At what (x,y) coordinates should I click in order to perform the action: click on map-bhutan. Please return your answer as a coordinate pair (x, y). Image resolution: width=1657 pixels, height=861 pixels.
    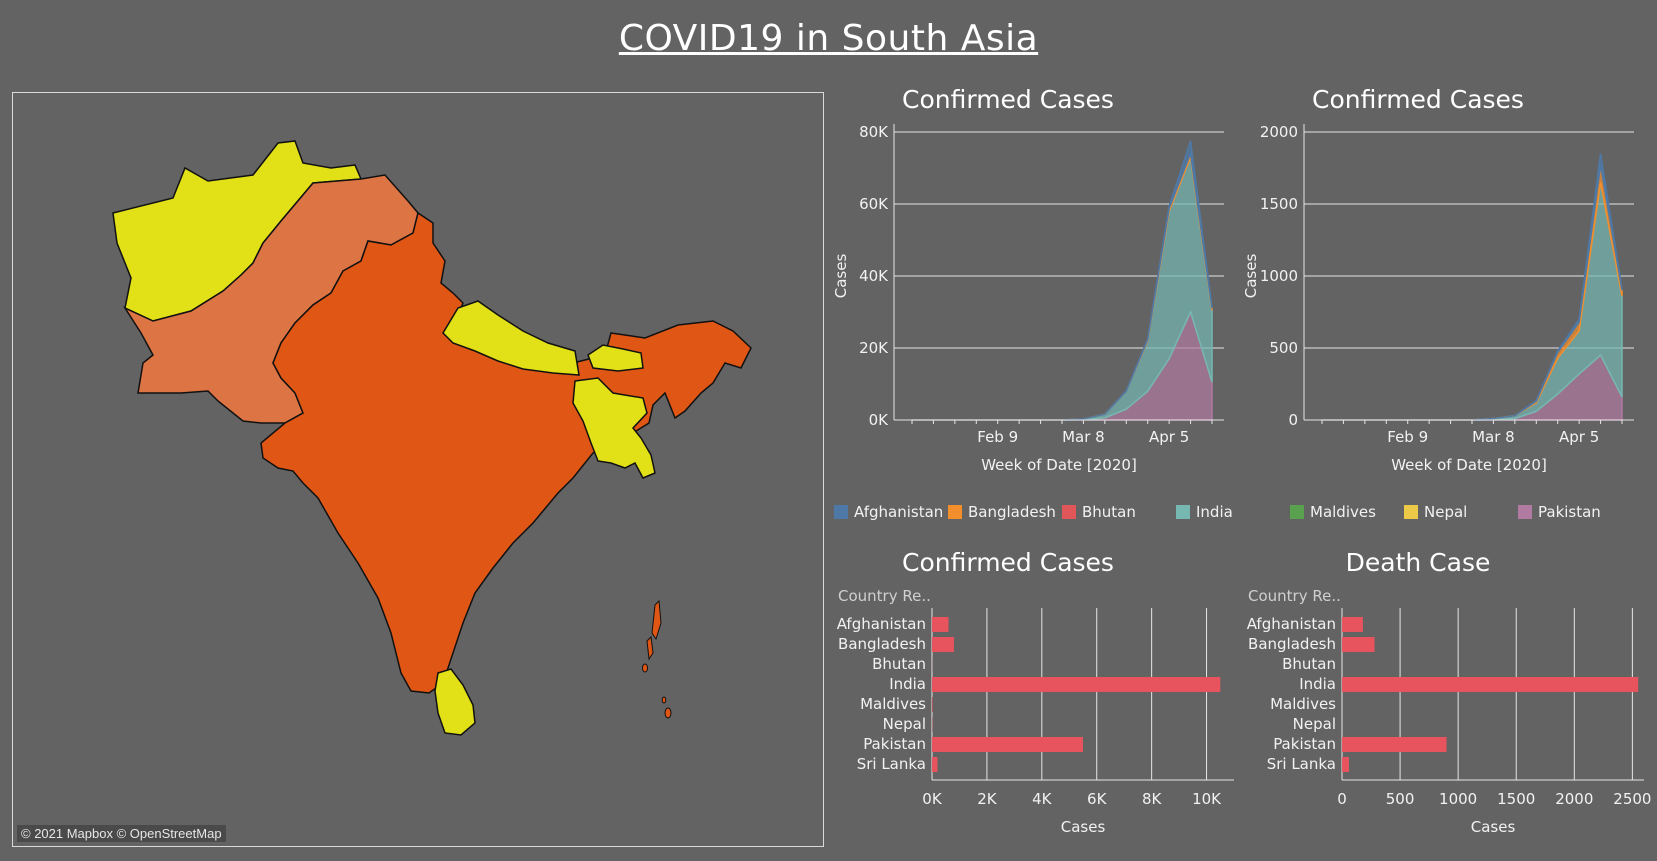
    Looking at the image, I should click on (615, 358).